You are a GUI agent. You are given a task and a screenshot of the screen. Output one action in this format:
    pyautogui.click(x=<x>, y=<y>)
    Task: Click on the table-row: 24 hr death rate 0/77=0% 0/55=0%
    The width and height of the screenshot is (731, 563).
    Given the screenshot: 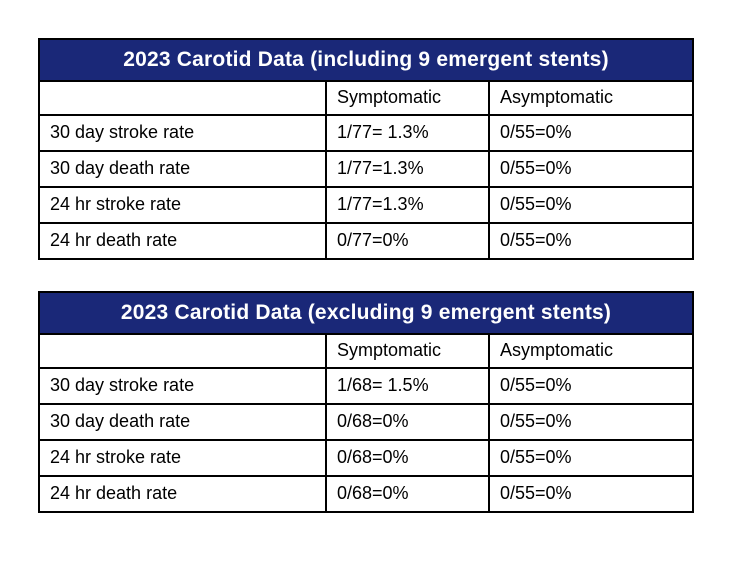 What is the action you would take?
    pyautogui.click(x=366, y=241)
    